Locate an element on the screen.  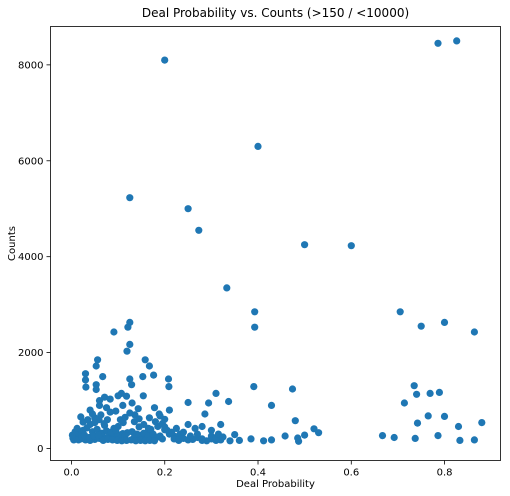
y-axis-ticks: 0 2000 4000 6000 8000 is located at coordinates (34, 257).